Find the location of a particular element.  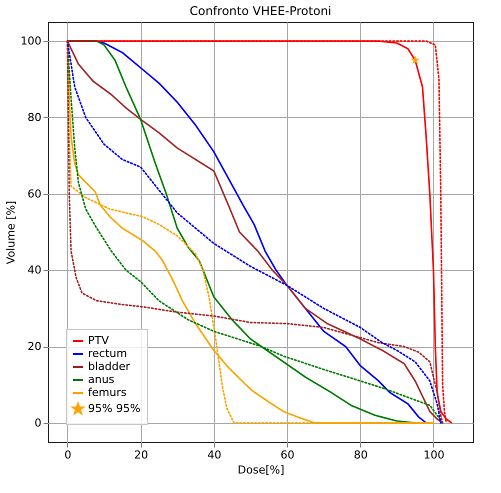

legend-label: rectum is located at coordinates (108, 353).